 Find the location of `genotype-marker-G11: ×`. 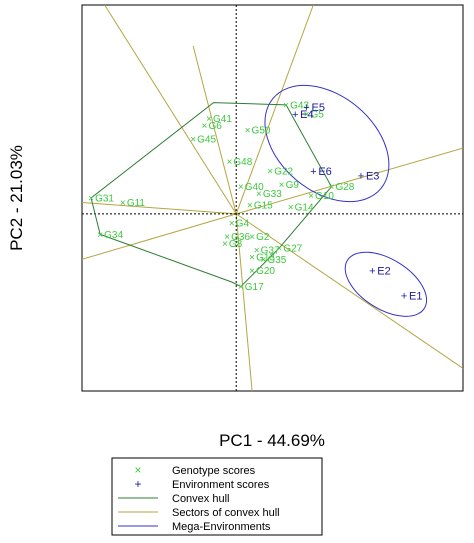

genotype-marker-G11: × is located at coordinates (123, 203).